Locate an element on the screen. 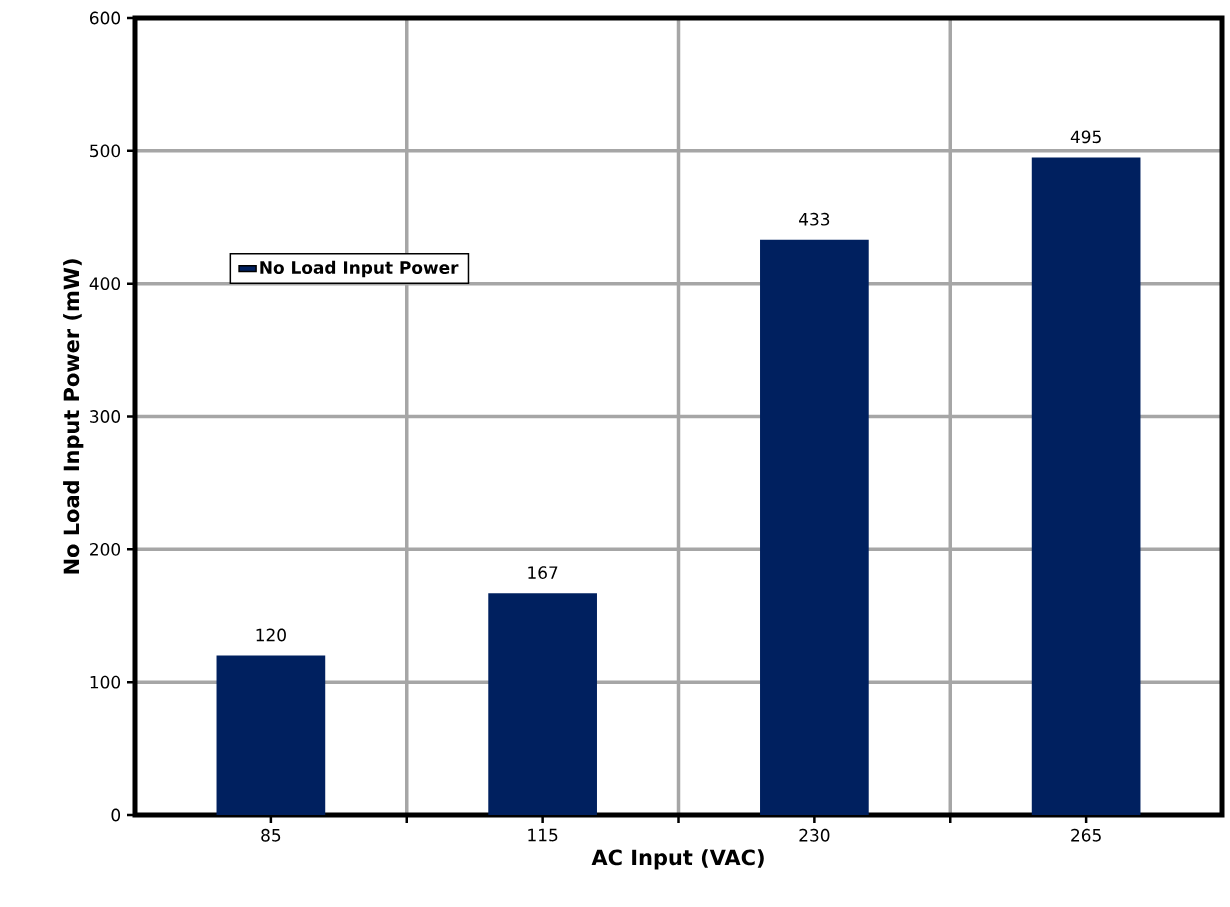 The image size is (1230, 907). legend-label: No Load Input Power is located at coordinates (359, 269).